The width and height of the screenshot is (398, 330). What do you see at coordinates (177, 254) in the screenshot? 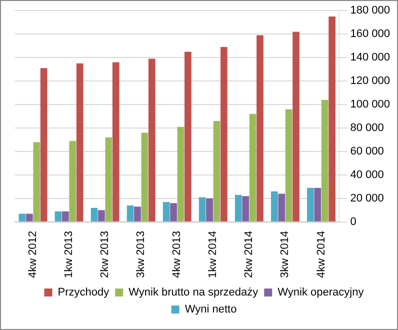
I see `x-tick-label: 4kw 2013` at bounding box center [177, 254].